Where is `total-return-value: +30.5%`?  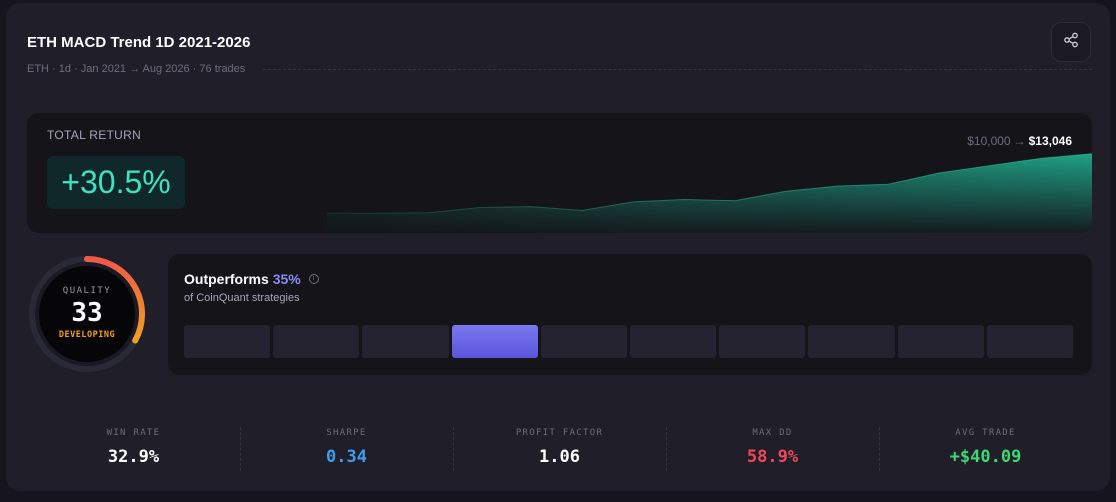
total-return-value: +30.5% is located at coordinates (116, 182).